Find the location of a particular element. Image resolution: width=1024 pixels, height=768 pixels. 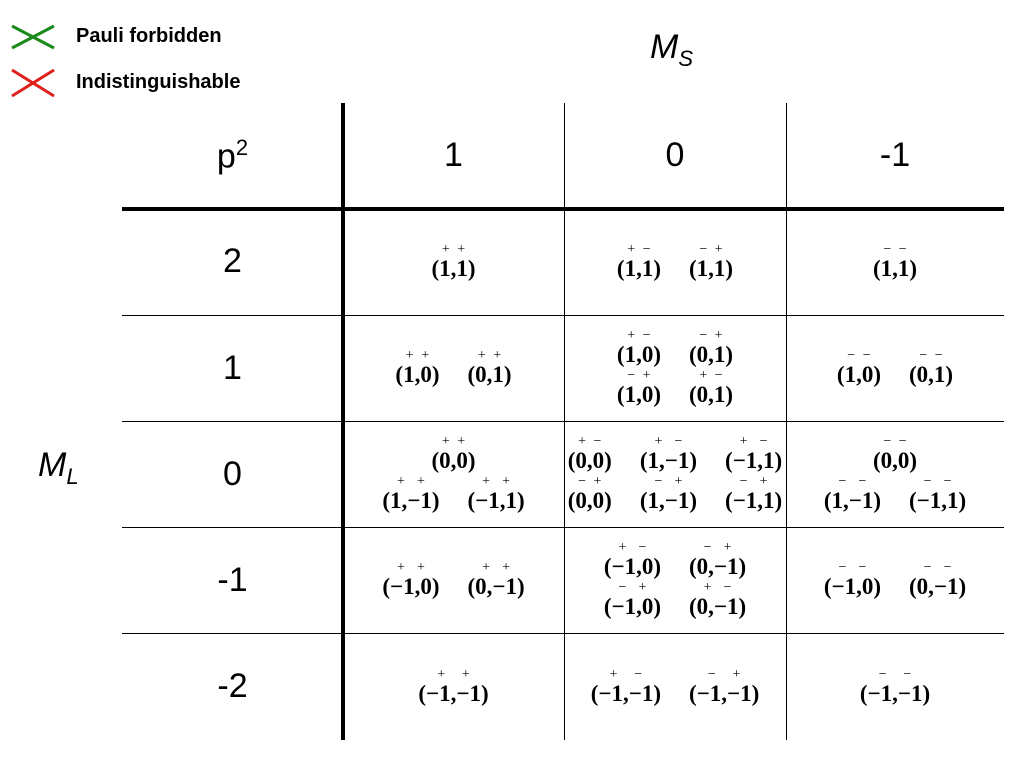

cell-line: + − (−1,−1) − + (−1,−1) is located at coordinates (675, 686).